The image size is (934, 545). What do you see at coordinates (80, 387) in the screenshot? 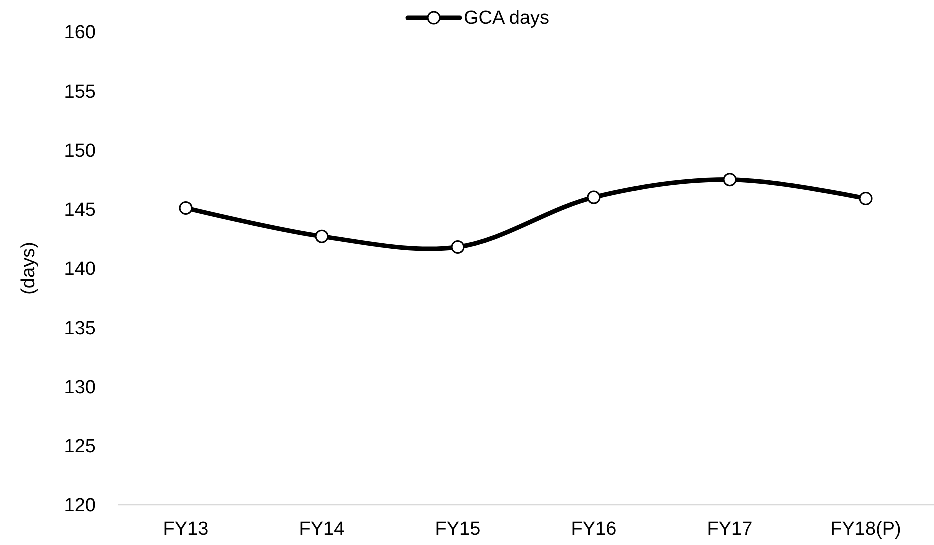
I see `y-tick-label: 130` at bounding box center [80, 387].